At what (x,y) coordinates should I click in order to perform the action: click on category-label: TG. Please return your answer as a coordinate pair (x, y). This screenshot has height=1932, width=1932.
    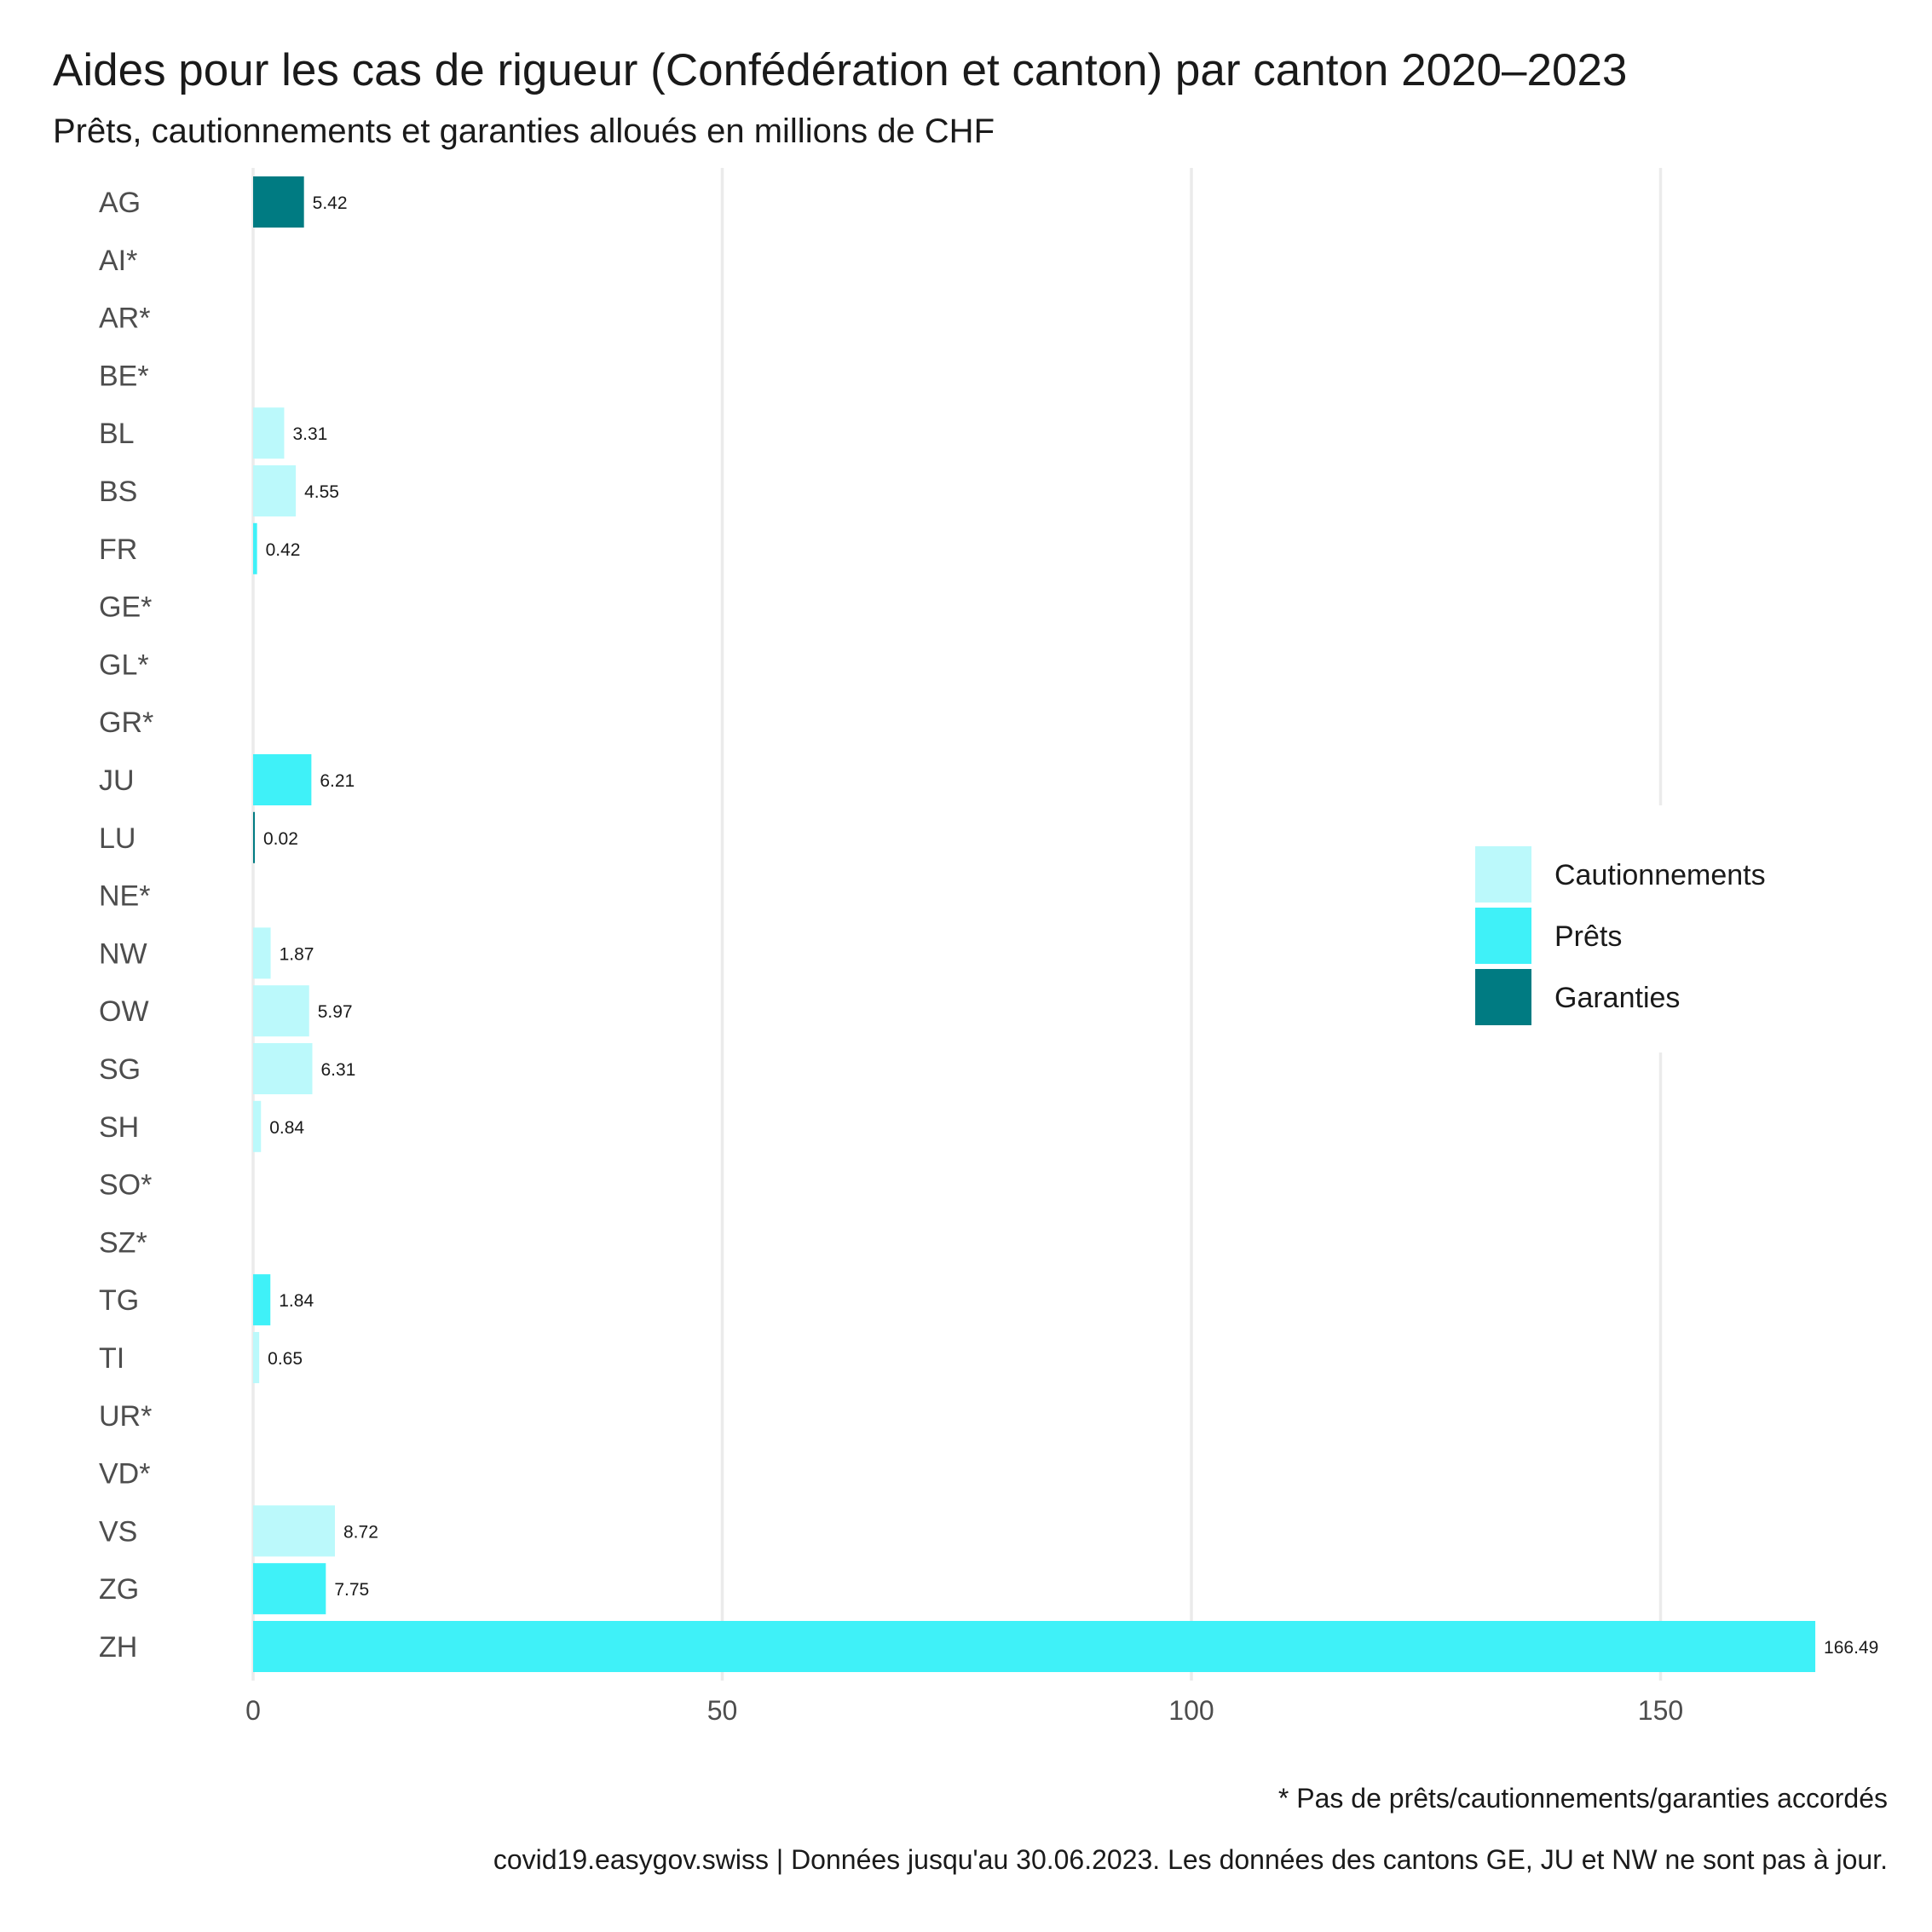
    Looking at the image, I should click on (119, 1301).